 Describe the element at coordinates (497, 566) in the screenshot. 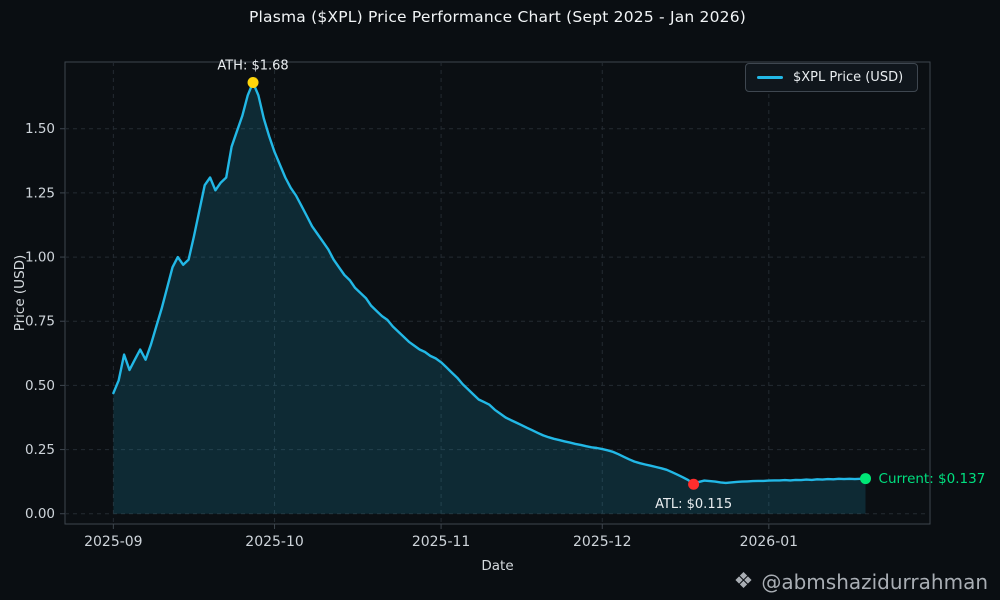

I see `x-axis-label: Date` at that location.